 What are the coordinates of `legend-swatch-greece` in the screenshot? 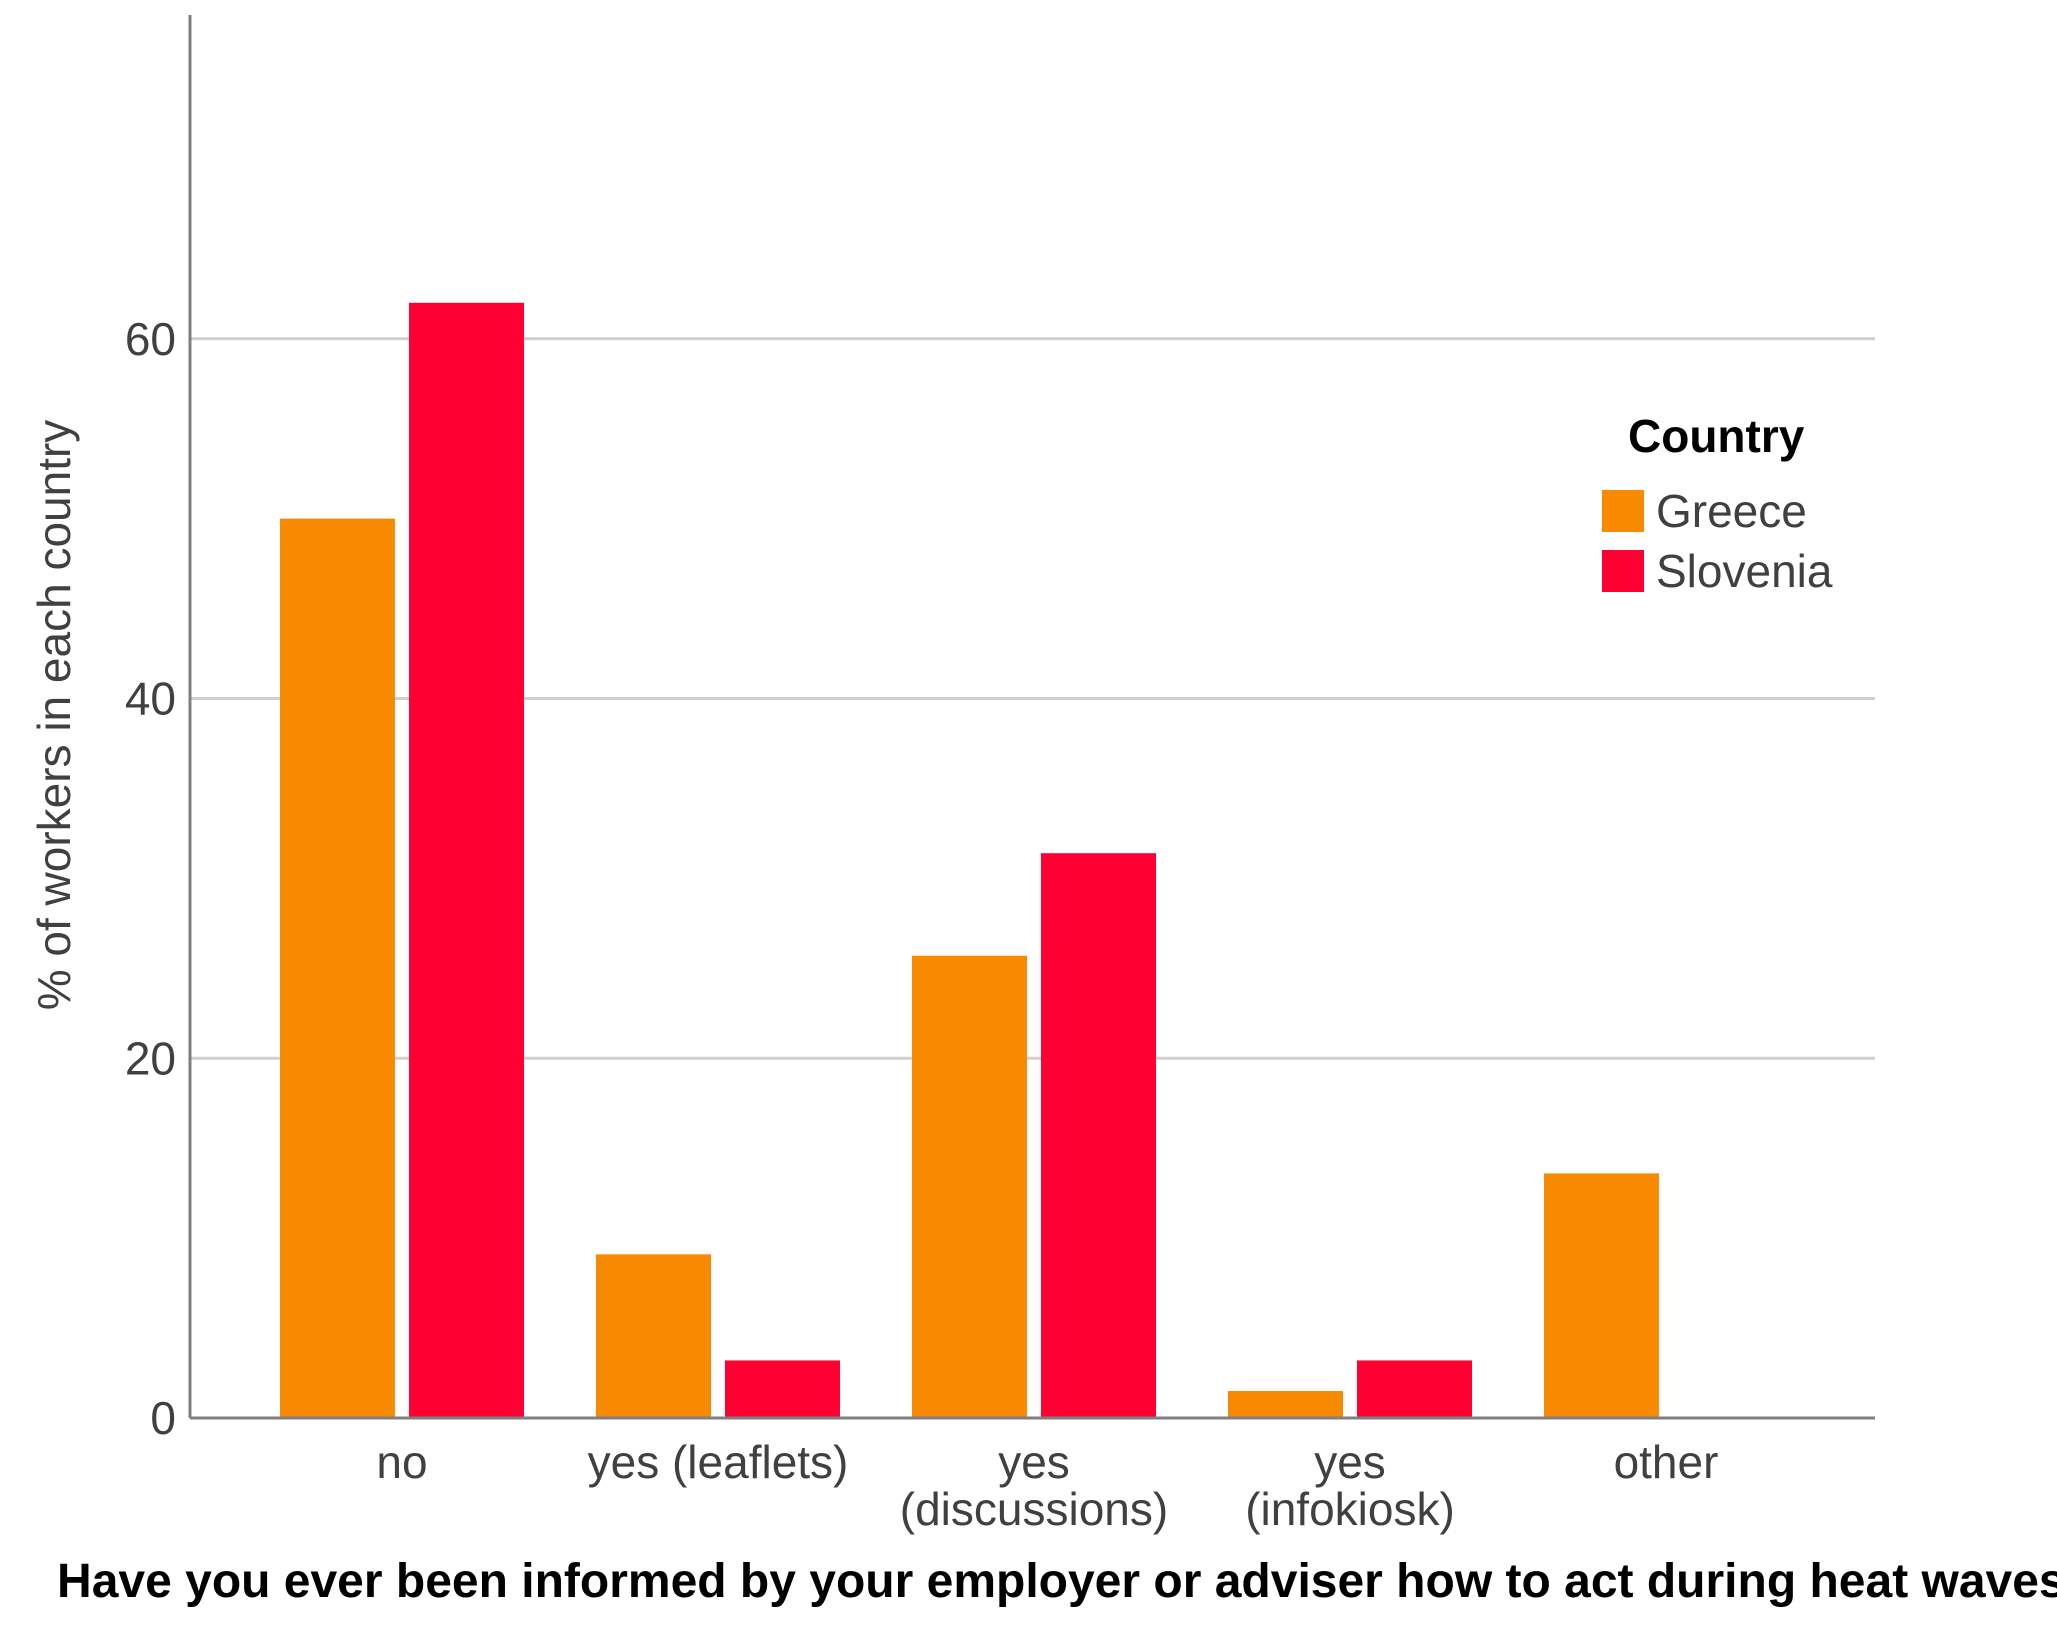 It's located at (1623, 511).